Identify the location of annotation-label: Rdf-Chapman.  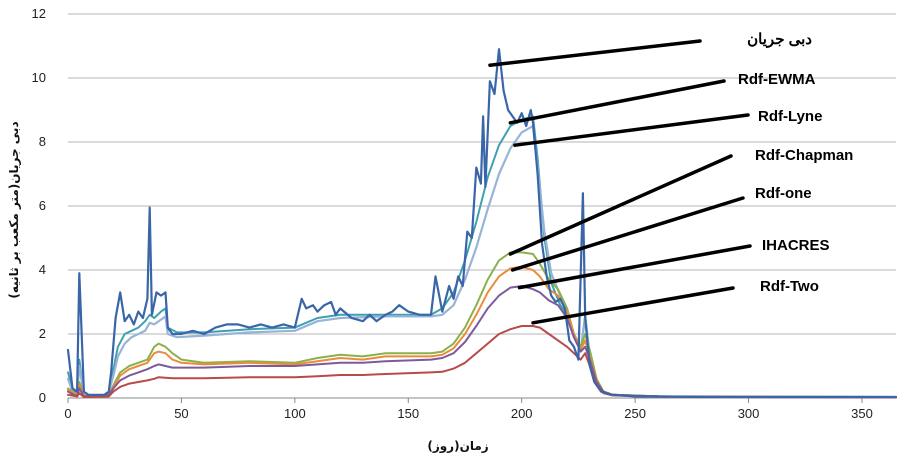
(804, 155).